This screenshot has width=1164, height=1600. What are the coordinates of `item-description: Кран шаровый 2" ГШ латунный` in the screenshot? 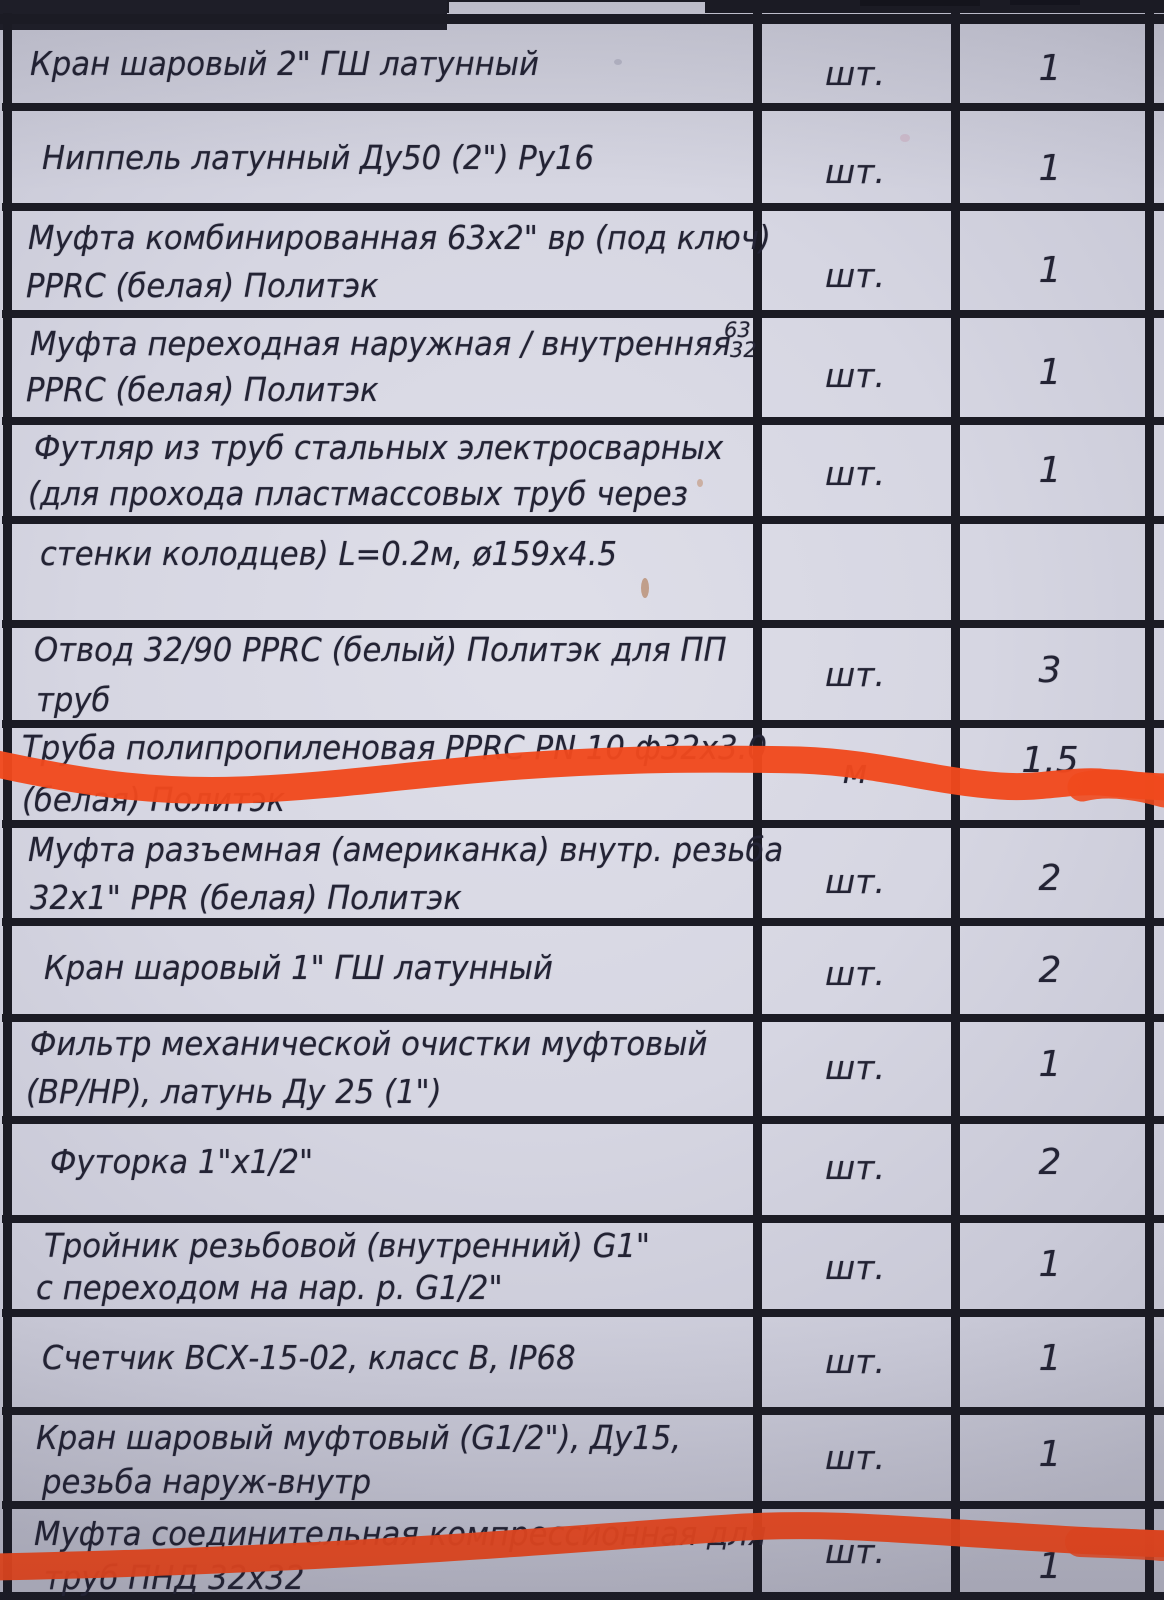 It's located at (284, 63).